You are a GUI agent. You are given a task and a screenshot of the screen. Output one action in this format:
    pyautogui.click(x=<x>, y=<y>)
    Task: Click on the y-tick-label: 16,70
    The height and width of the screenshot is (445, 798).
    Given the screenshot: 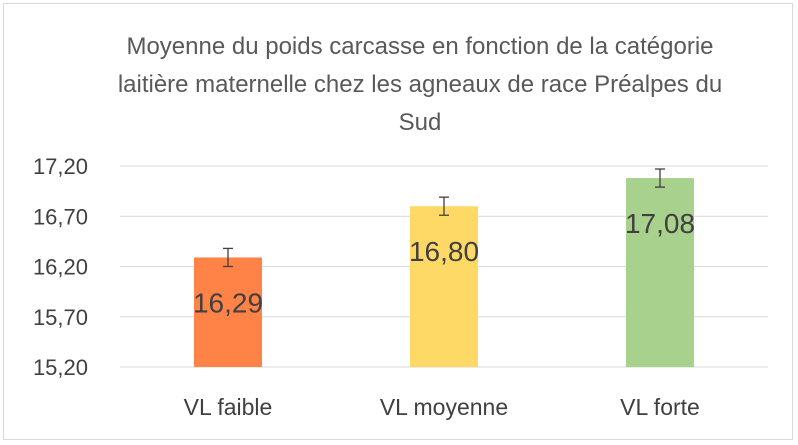 What is the action you would take?
    pyautogui.click(x=60, y=216)
    